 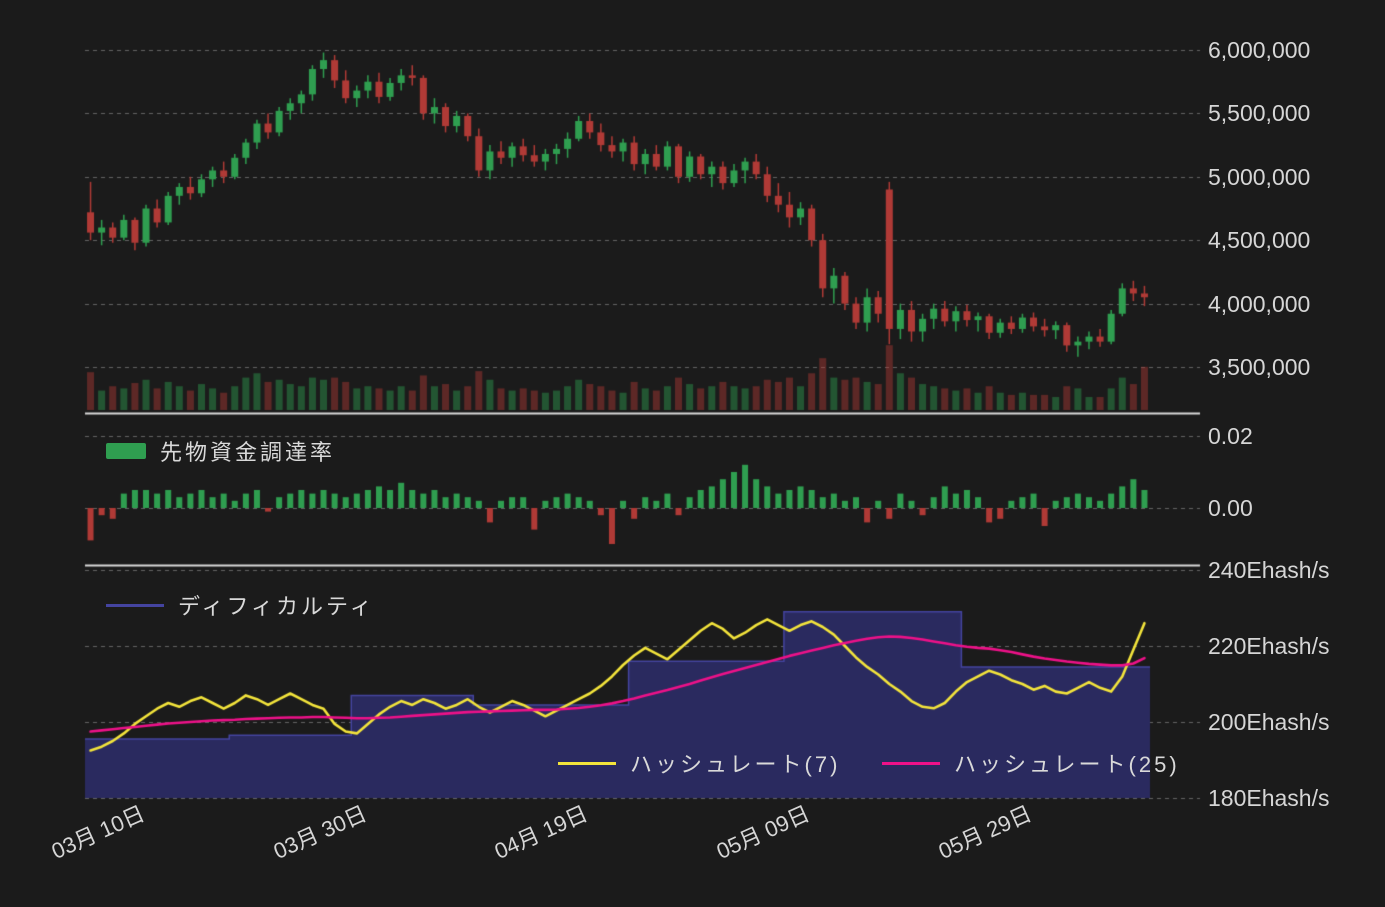 I want to click on hashrate7-legend-label: ハッシュレート(7), so click(x=735, y=764).